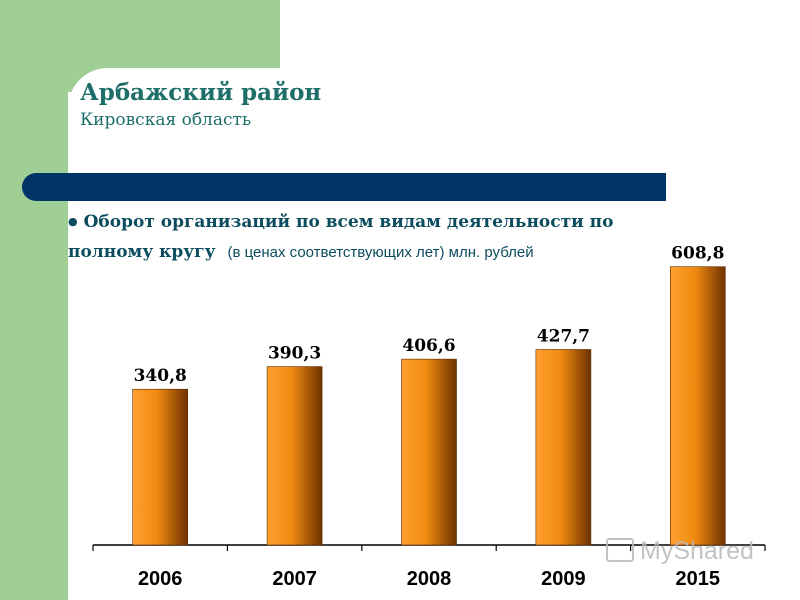 The image size is (800, 600). Describe the element at coordinates (697, 254) in the screenshot. I see `data-label-2015: 608,8` at that location.